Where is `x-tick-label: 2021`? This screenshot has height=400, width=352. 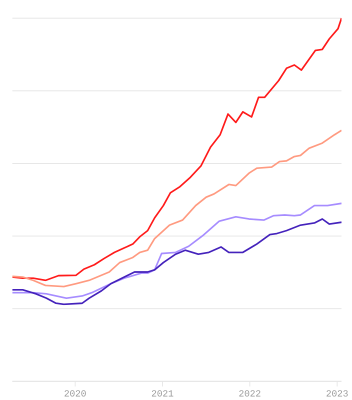 x-tick-label: 2021 is located at coordinates (163, 393).